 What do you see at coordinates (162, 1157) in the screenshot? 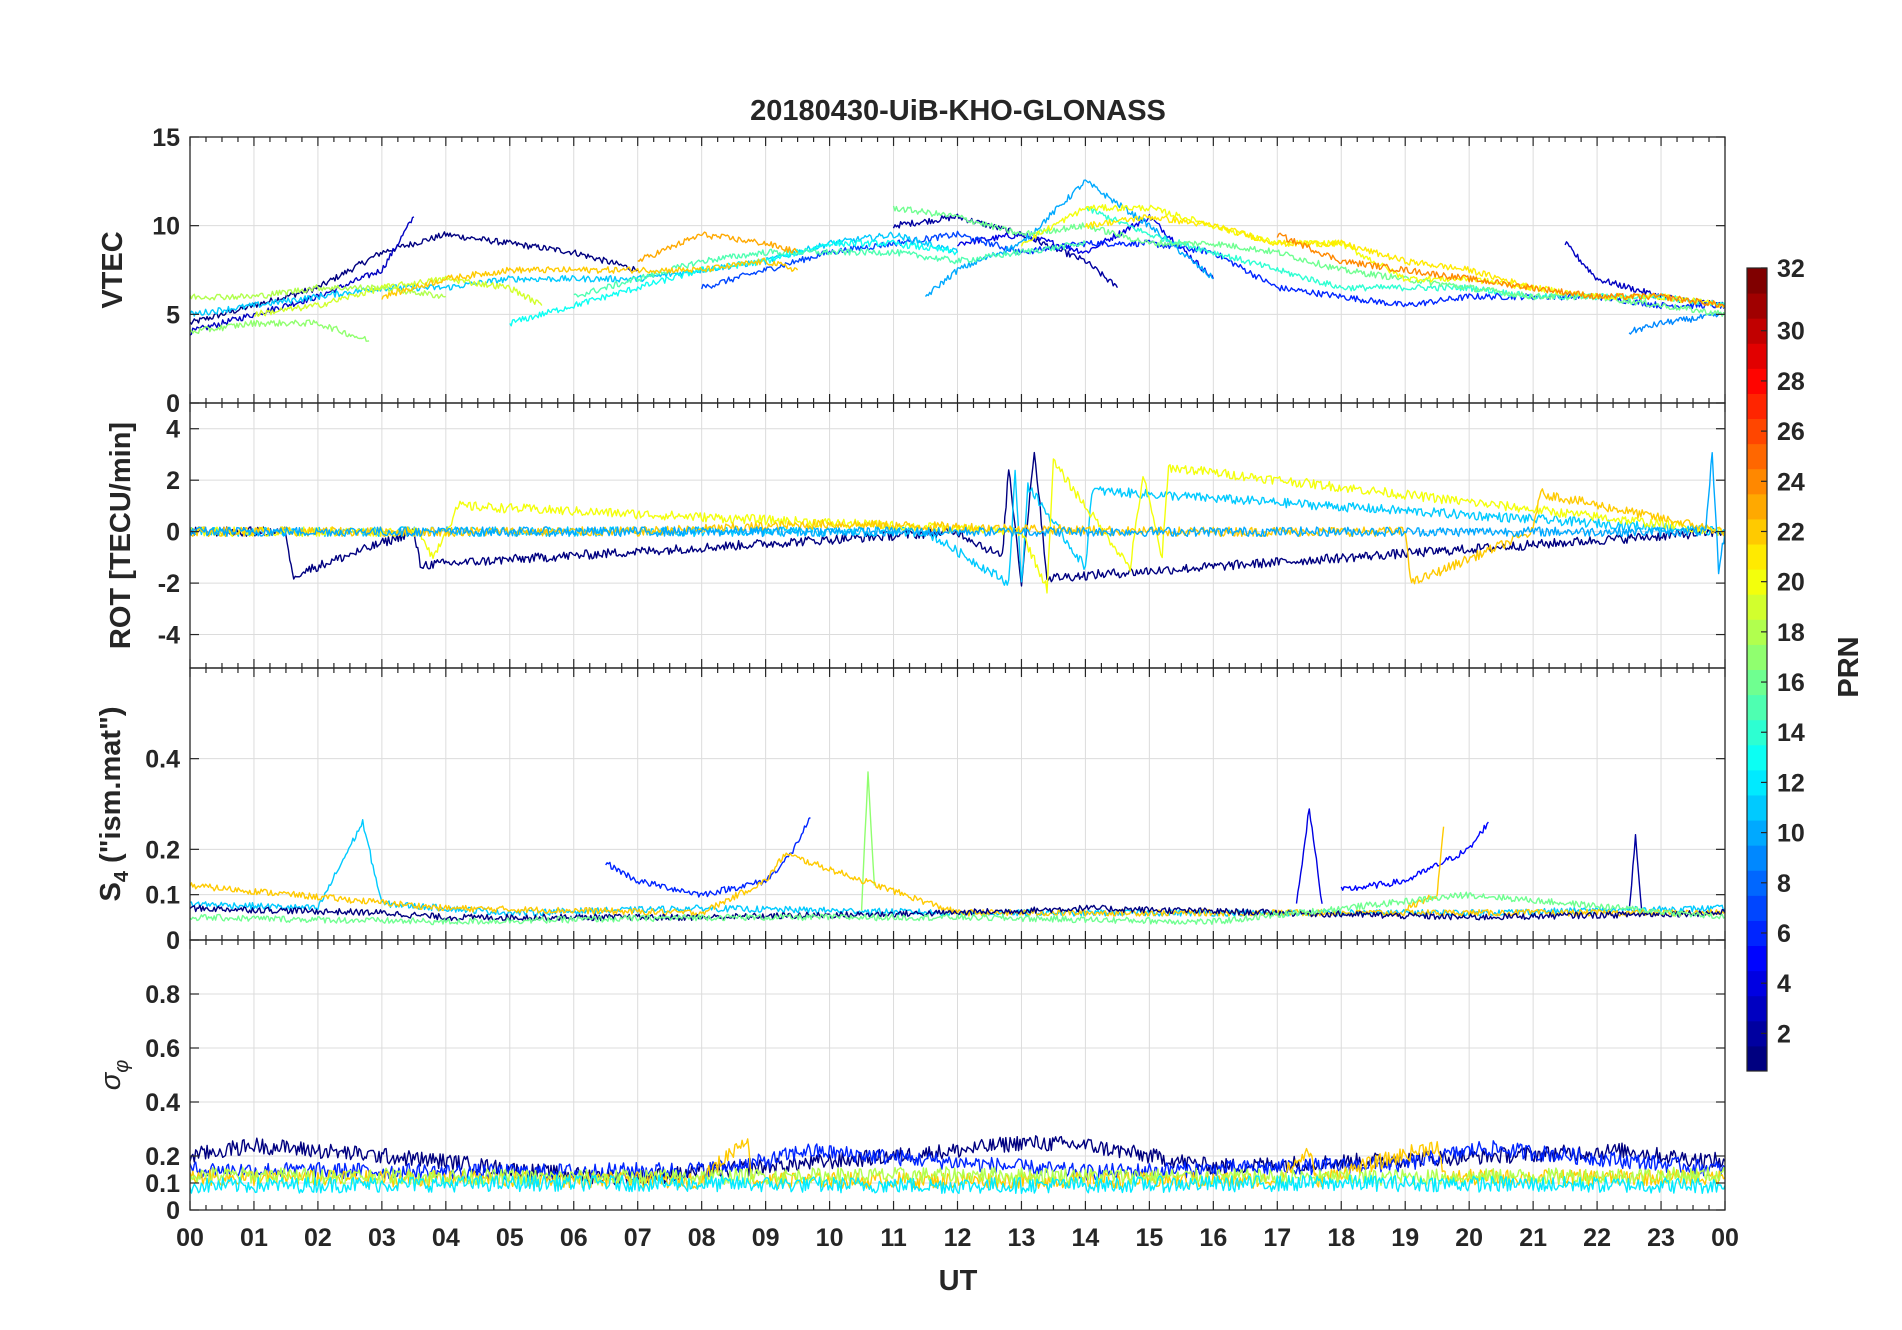
I see `panel-4-y-tick-label: 0.2` at bounding box center [162, 1157].